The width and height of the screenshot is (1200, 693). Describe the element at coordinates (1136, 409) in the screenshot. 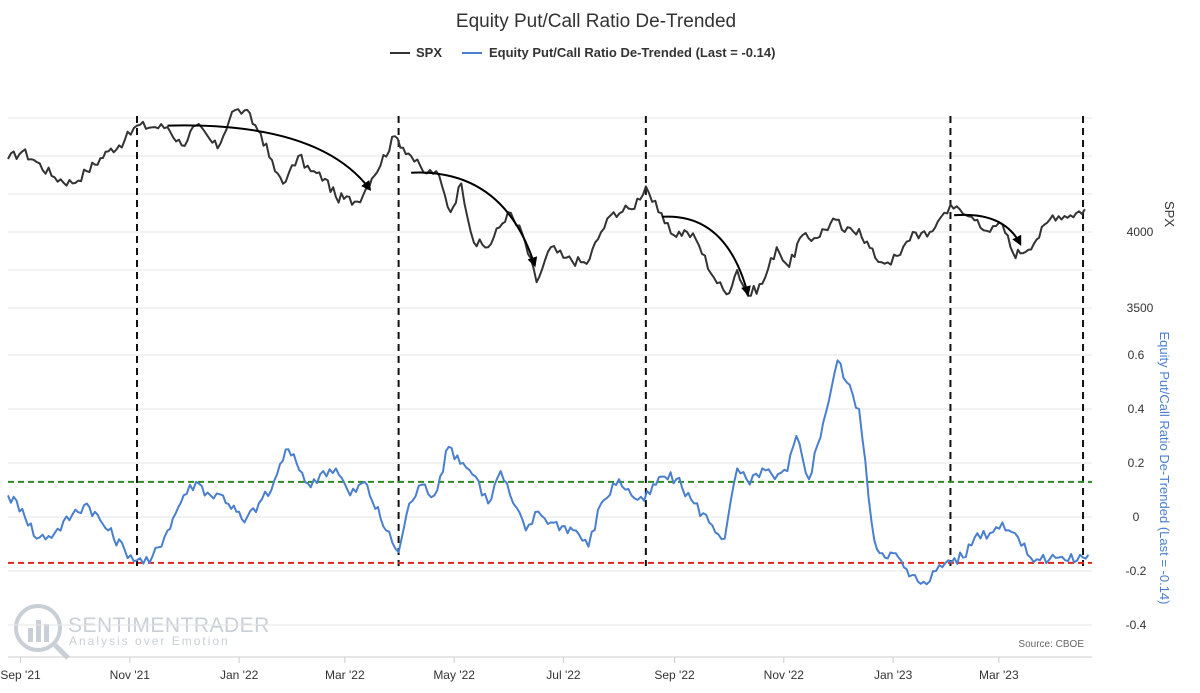

I see `ratio-tick-label: 0.4` at that location.